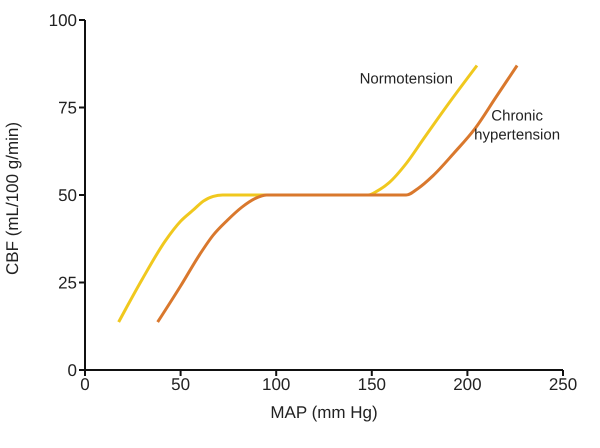 This screenshot has height=448, width=600. What do you see at coordinates (276, 384) in the screenshot?
I see `x-tick-label: 100` at bounding box center [276, 384].